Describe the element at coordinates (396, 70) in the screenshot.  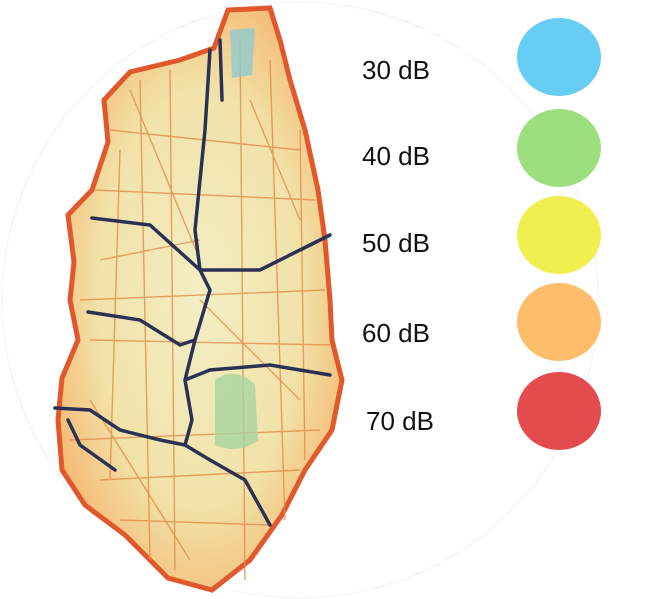
I see `legend-label: 30 dB` at that location.